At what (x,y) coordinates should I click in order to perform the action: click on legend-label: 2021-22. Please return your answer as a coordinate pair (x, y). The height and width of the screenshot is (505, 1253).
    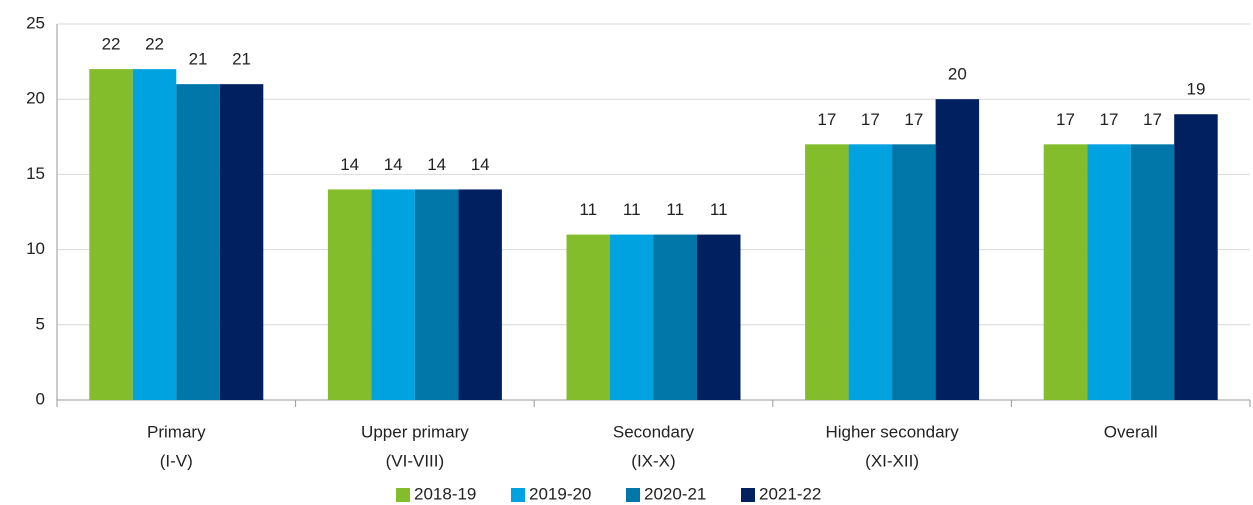
    Looking at the image, I should click on (790, 493).